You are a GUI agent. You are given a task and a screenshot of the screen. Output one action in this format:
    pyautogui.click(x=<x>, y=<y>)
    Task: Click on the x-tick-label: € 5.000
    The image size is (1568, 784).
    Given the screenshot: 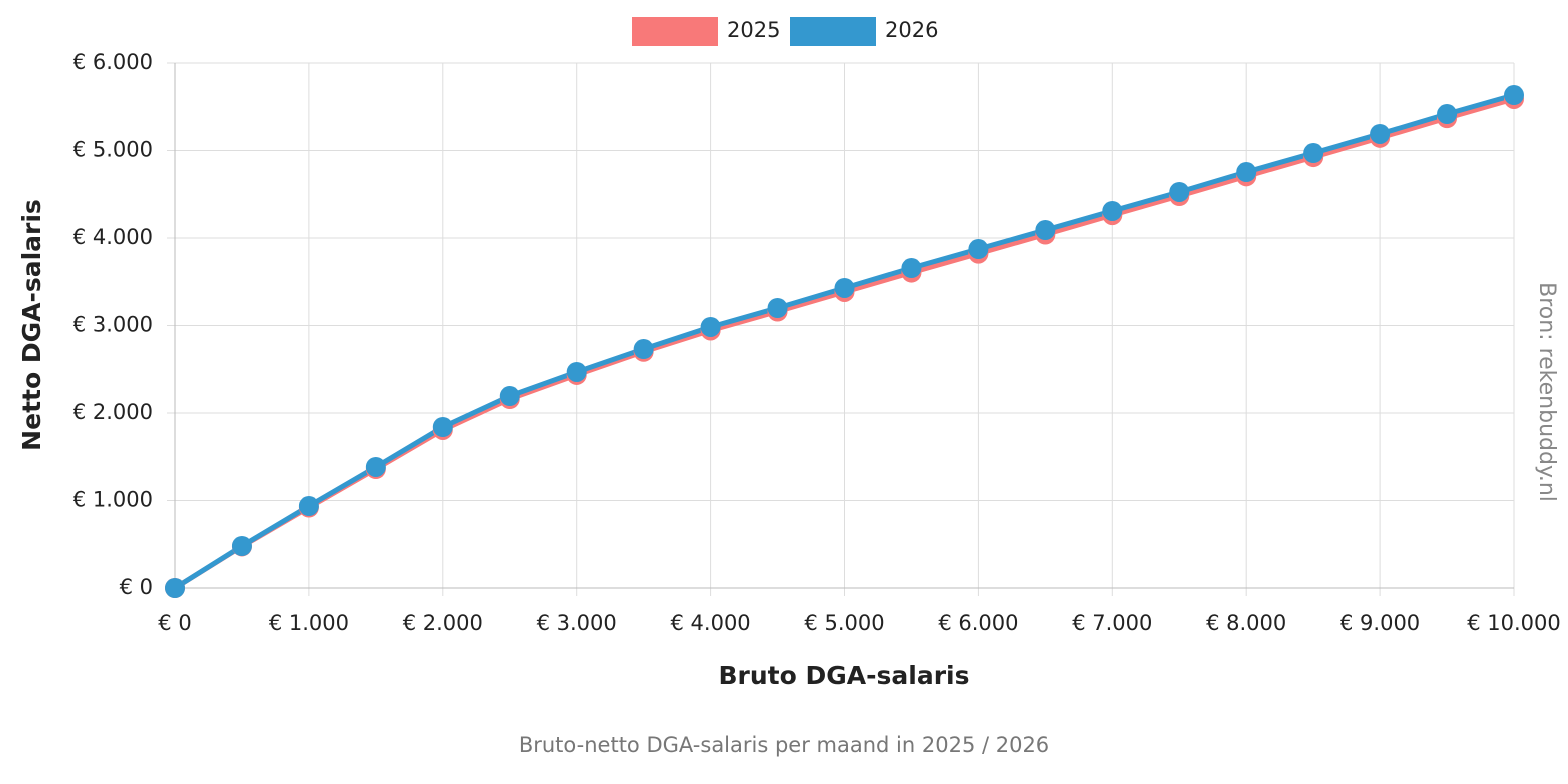 What is the action you would take?
    pyautogui.click(x=844, y=623)
    